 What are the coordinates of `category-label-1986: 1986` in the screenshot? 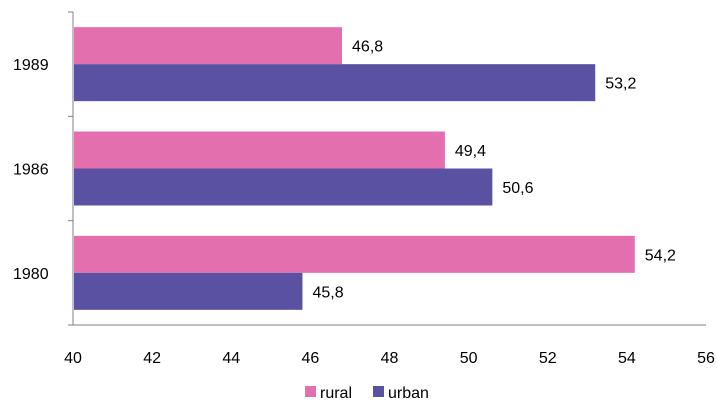 It's located at (31, 170).